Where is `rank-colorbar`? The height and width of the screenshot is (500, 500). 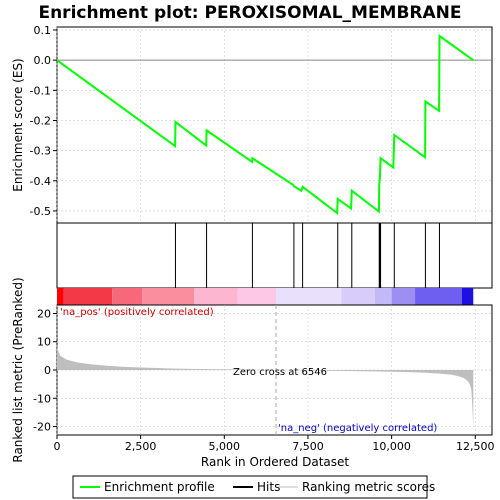 rank-colorbar is located at coordinates (265, 296).